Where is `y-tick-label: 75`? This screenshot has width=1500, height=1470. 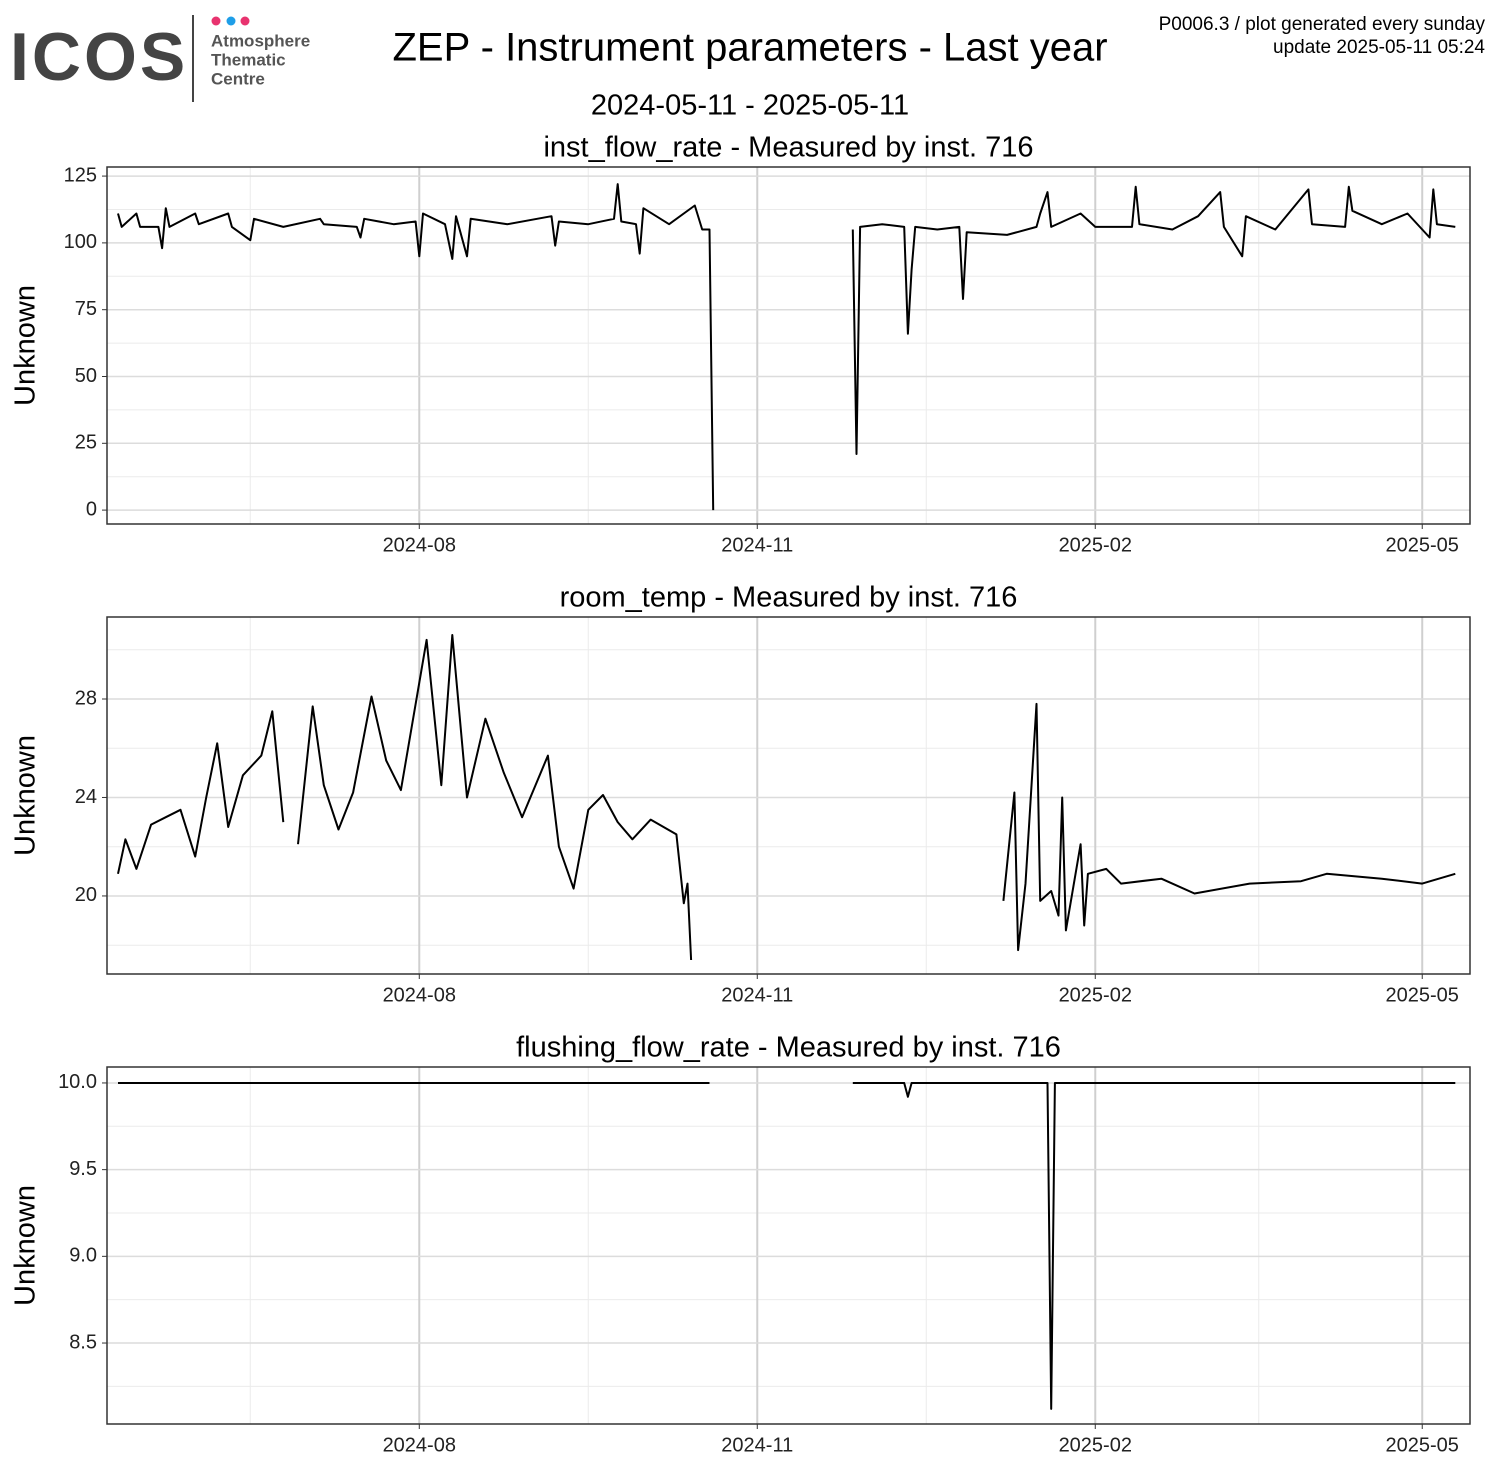
y-tick-label: 75 is located at coordinates (86, 309).